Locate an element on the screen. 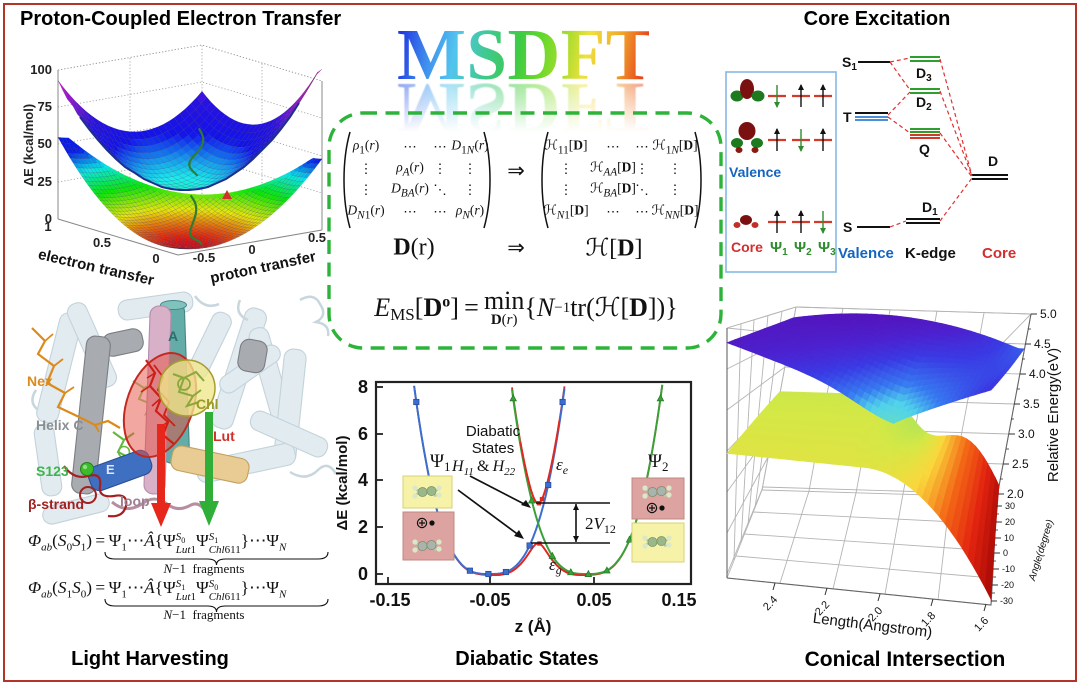 The width and height of the screenshot is (1080, 684). svg-text: Helix C is located at coordinates (59, 425).